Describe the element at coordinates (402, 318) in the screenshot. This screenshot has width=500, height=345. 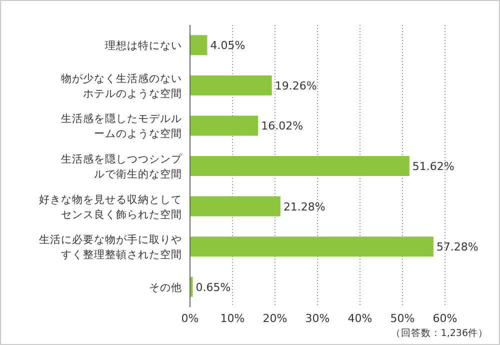
I see `x-tick-label: 50%` at that location.